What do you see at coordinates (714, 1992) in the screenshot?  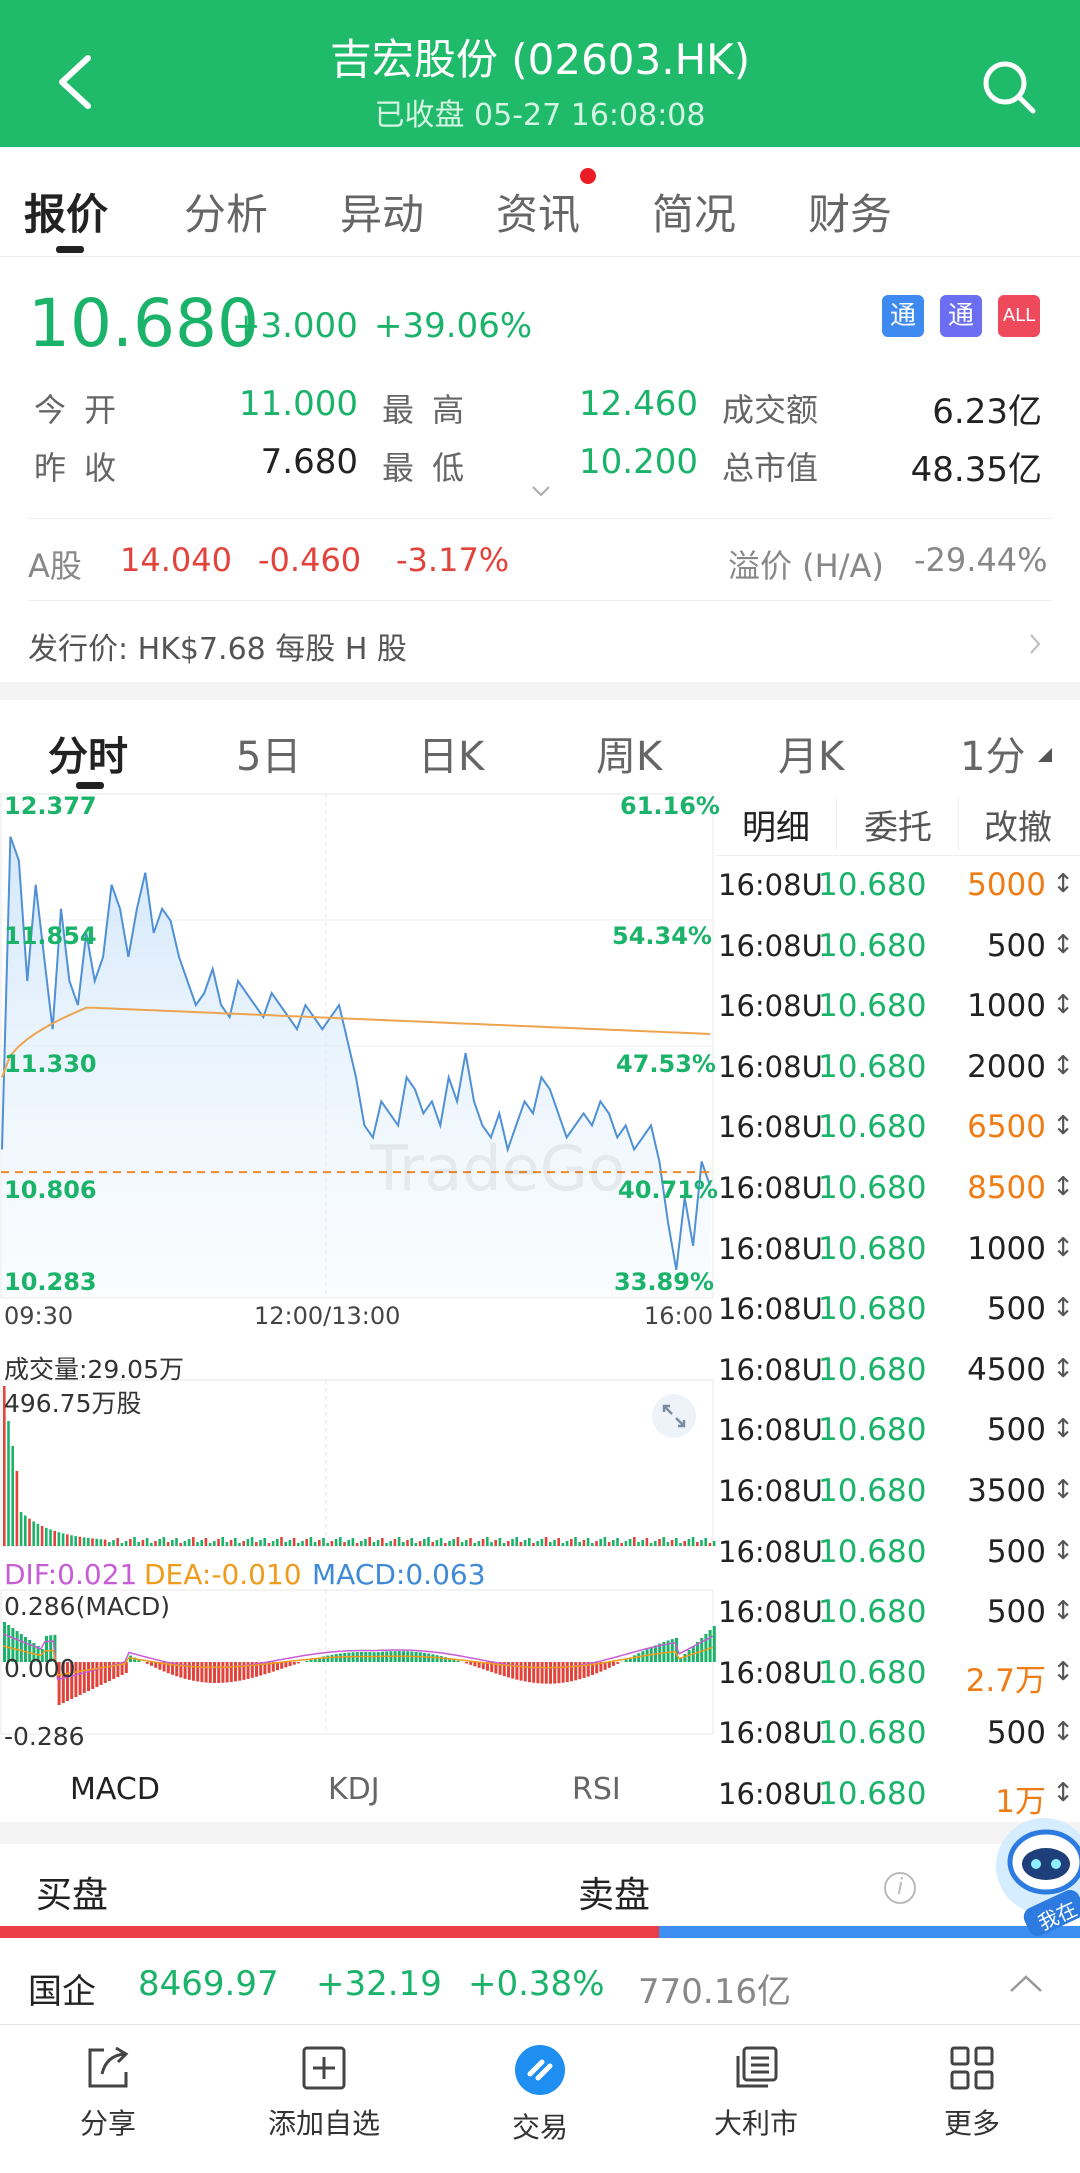 I see `index-turnover: 770.16亿` at bounding box center [714, 1992].